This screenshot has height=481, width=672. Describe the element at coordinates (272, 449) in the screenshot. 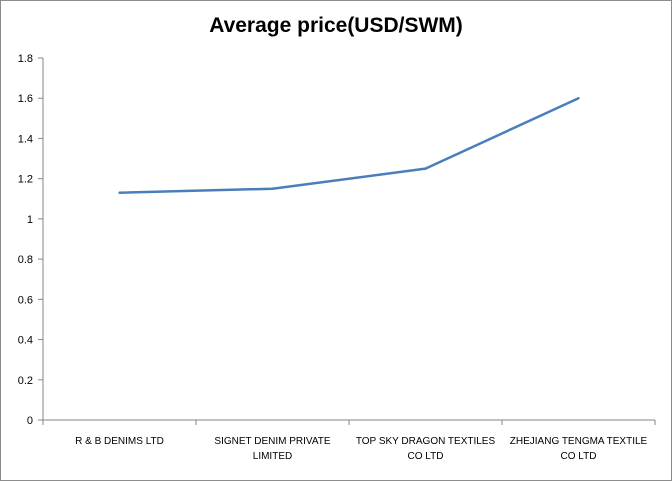

I see `x-tick-label: SIGNET DENIM PRIVATE LIMITED` at that location.